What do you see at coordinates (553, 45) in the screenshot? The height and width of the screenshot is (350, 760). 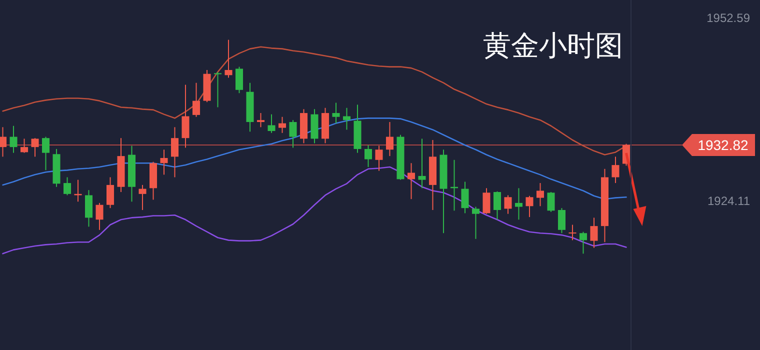 I see `text: 黄金小时图` at bounding box center [553, 45].